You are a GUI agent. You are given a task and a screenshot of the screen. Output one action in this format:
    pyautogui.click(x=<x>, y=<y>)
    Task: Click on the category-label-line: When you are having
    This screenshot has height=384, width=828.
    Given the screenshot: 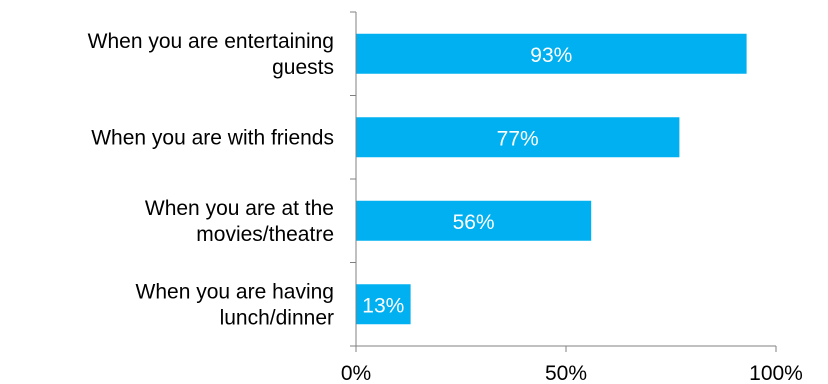 What is the action you would take?
    pyautogui.click(x=235, y=291)
    